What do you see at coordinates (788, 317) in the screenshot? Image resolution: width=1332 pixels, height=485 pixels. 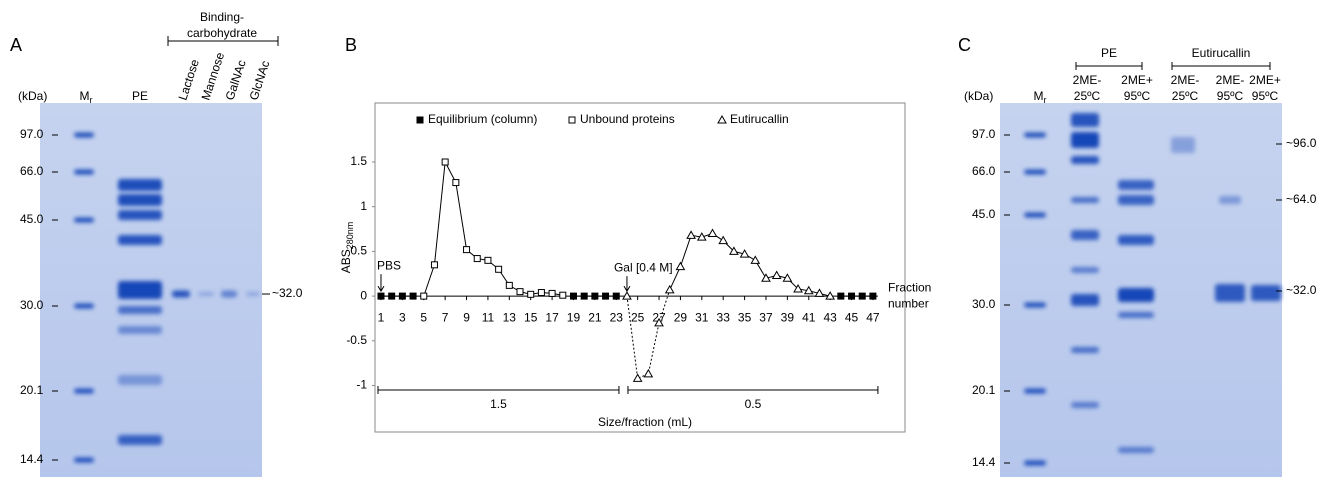 I see `x-tick-label: 39` at bounding box center [788, 317].